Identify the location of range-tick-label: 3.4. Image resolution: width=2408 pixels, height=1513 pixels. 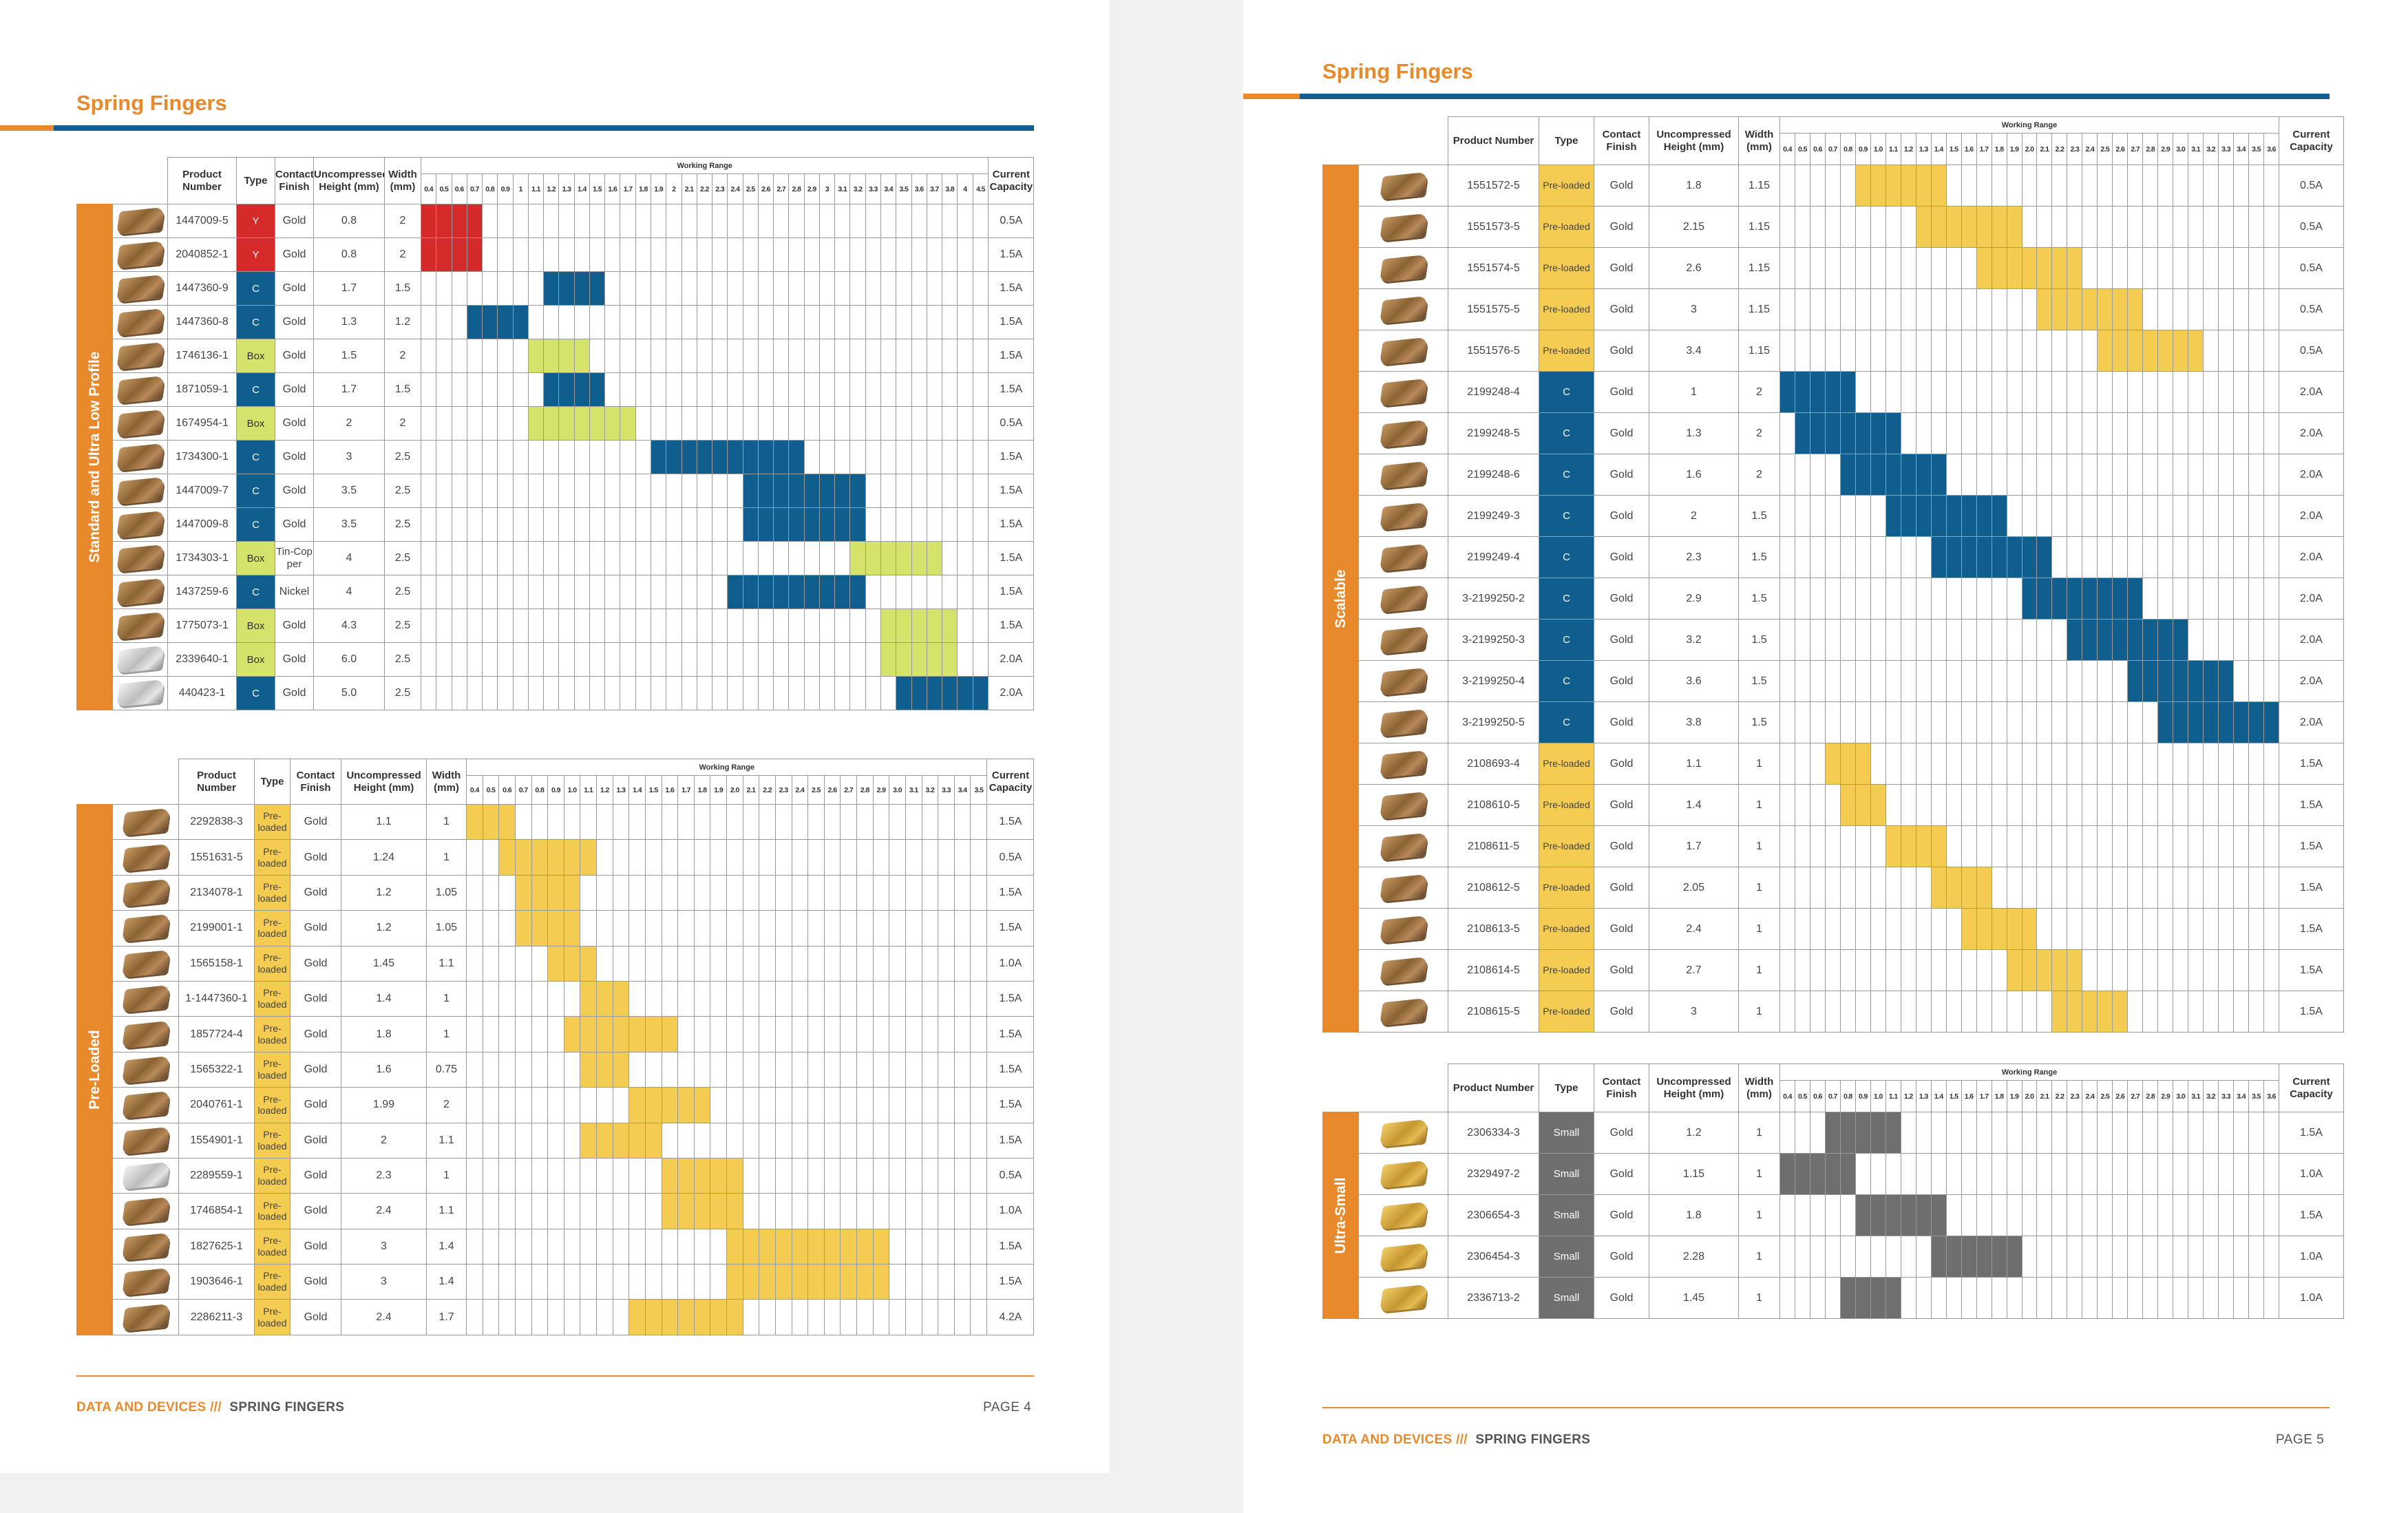
(962, 790).